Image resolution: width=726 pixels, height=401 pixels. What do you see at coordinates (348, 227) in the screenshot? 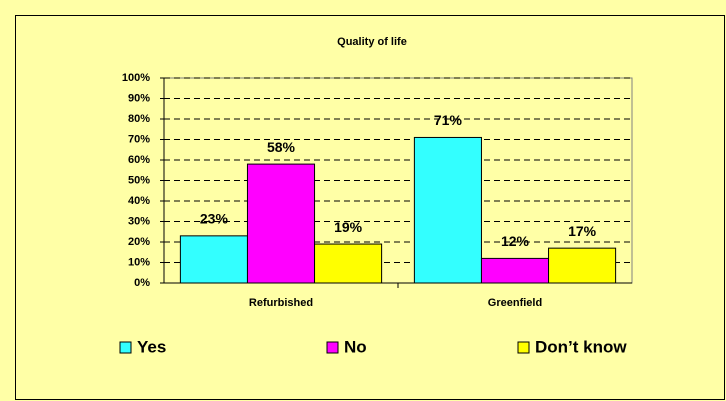
I see `data-label: 19%` at bounding box center [348, 227].